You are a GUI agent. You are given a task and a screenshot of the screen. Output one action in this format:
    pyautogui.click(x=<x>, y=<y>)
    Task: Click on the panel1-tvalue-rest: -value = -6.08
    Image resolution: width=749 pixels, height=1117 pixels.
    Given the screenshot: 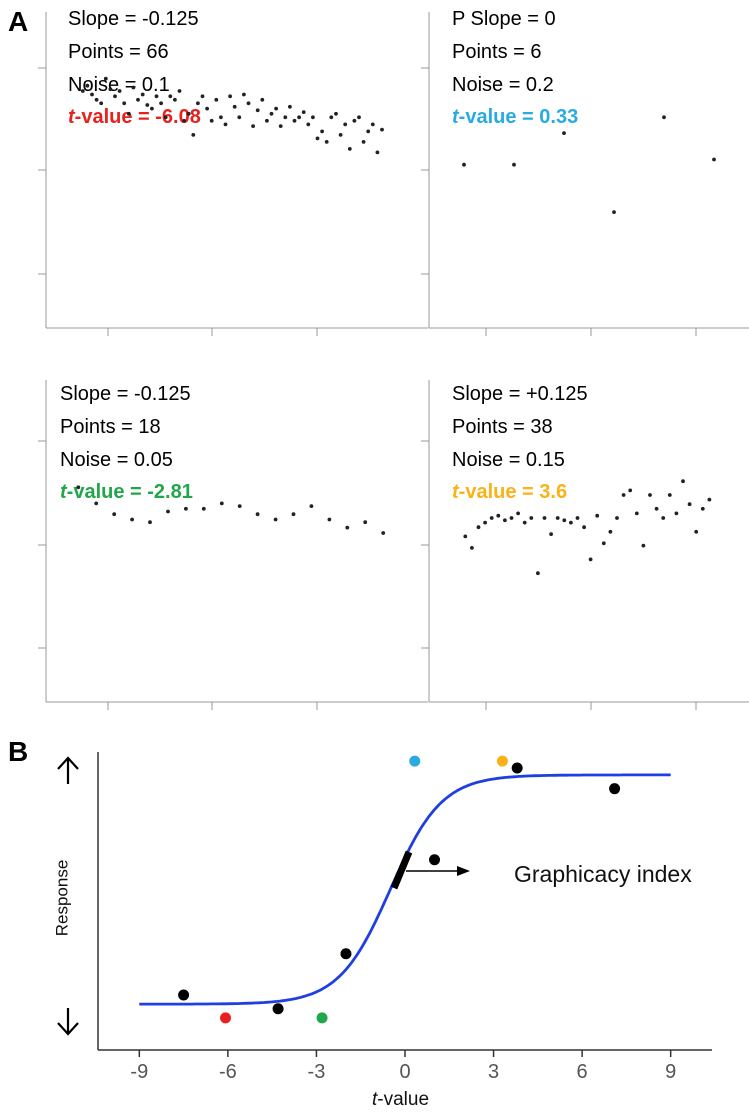 What is the action you would take?
    pyautogui.click(x=137, y=117)
    